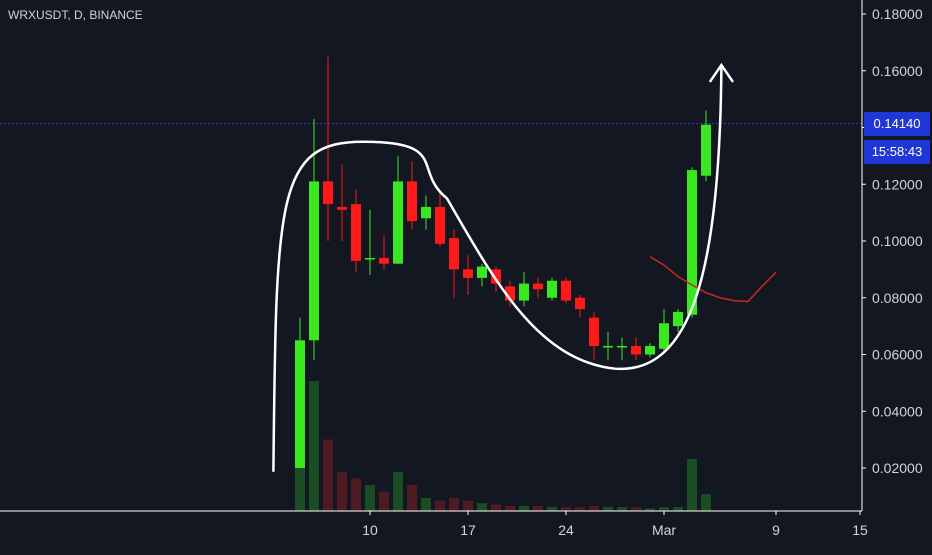  What do you see at coordinates (897, 355) in the screenshot?
I see `y-tick-label: 0.06000` at bounding box center [897, 355].